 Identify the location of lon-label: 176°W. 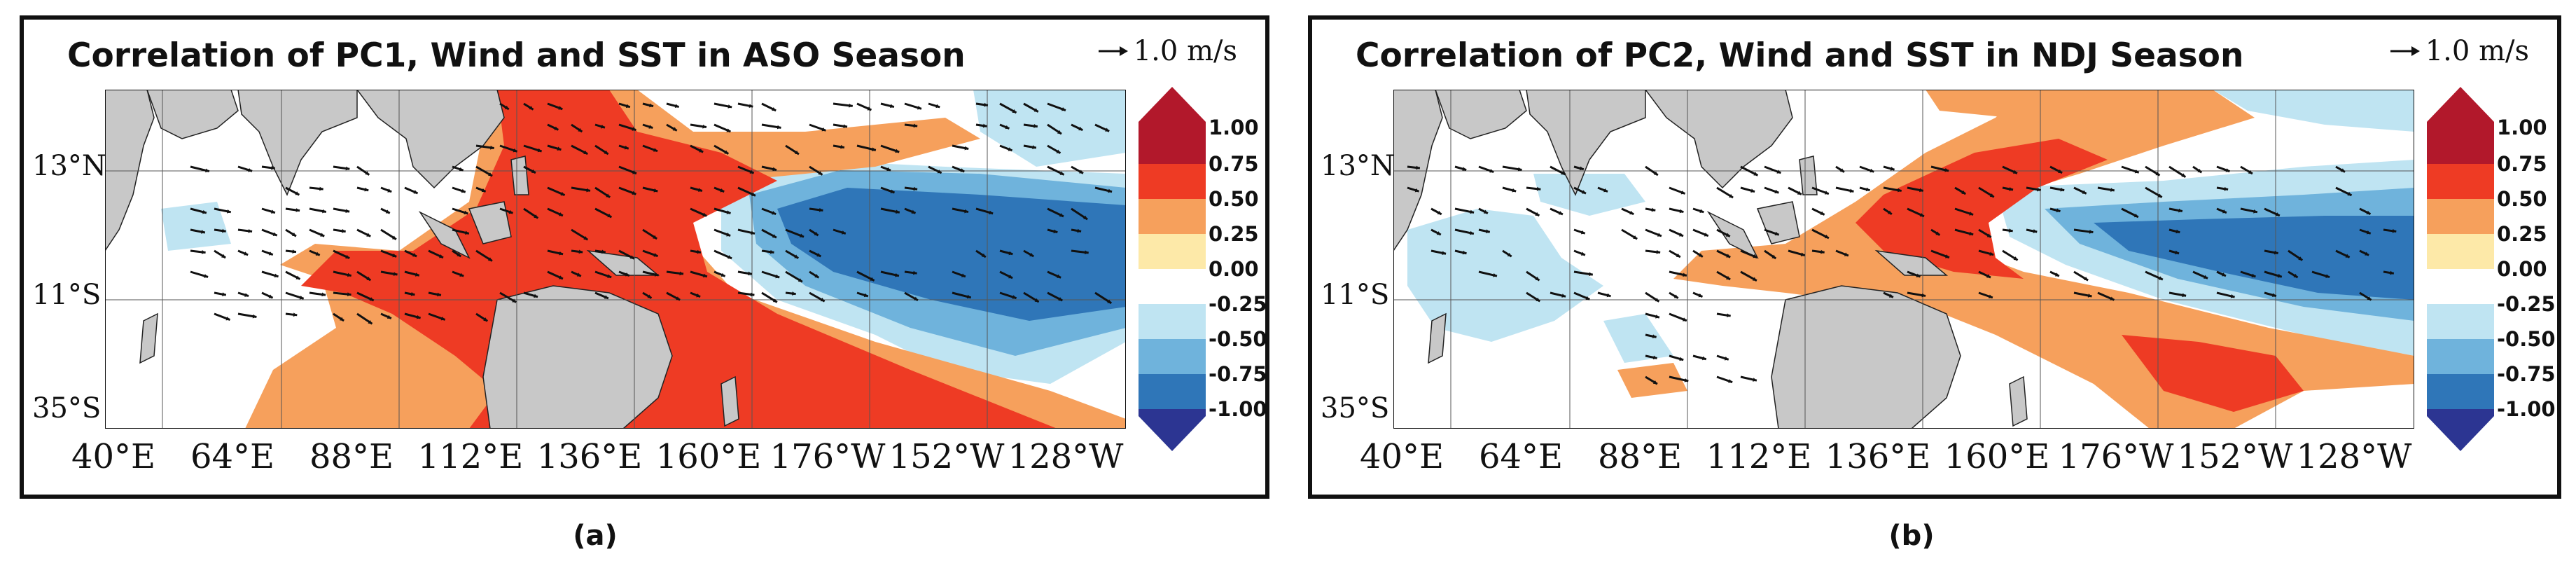
(828, 456).